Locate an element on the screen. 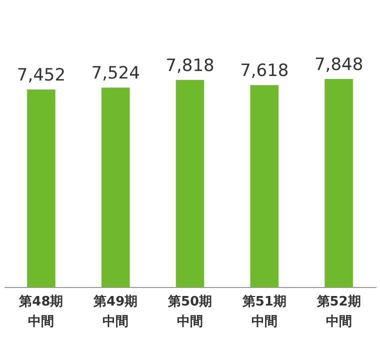 This screenshot has width=380, height=345. data-label: 7,524 is located at coordinates (115, 74).